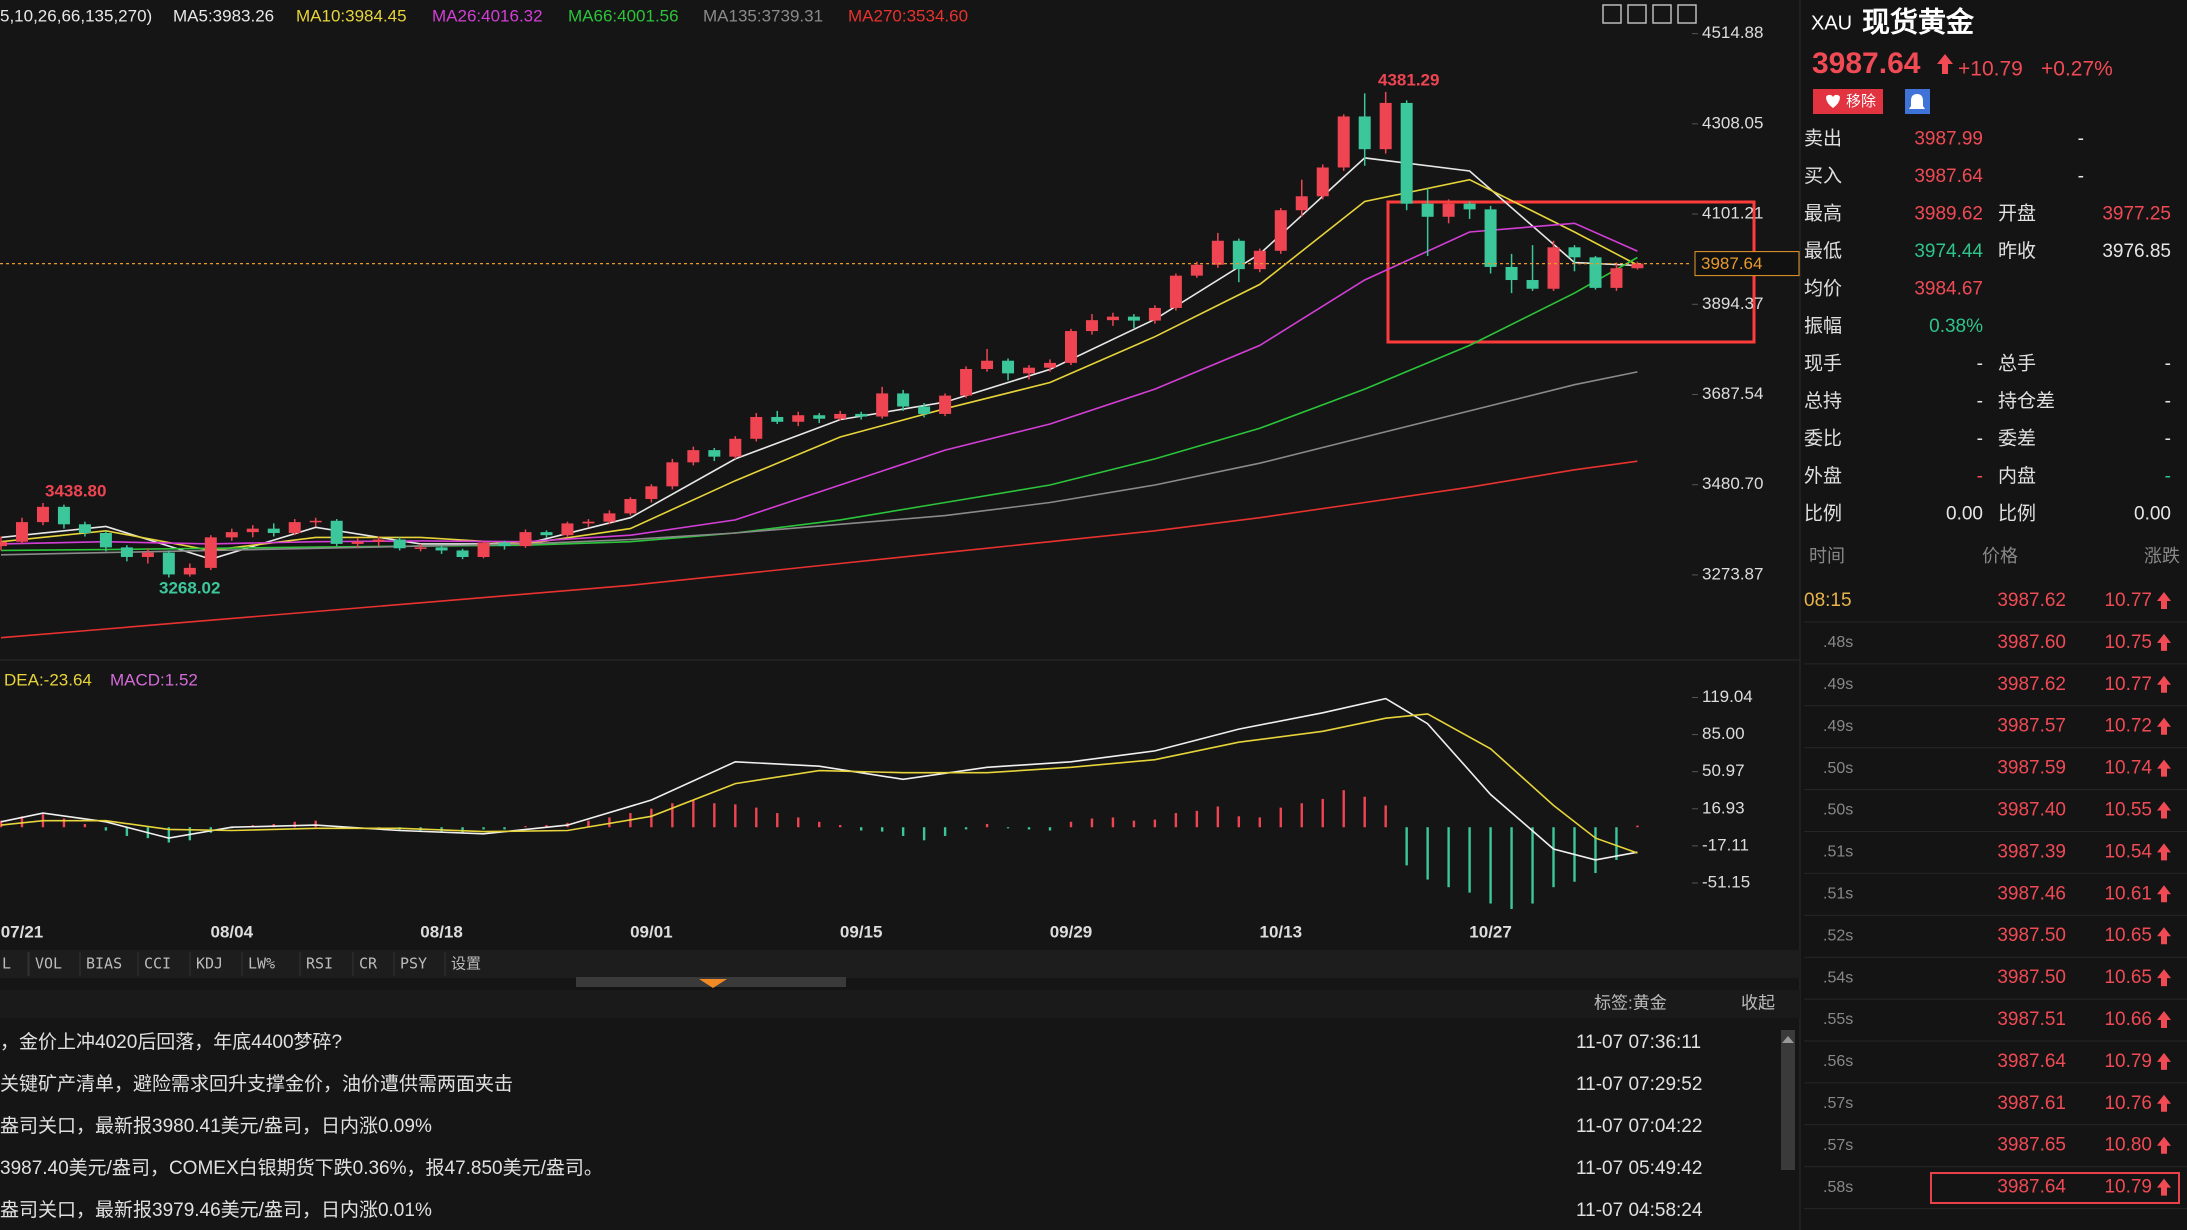 Image resolution: width=2187 pixels, height=1230 pixels. I want to click on remove-button, so click(1848, 101).